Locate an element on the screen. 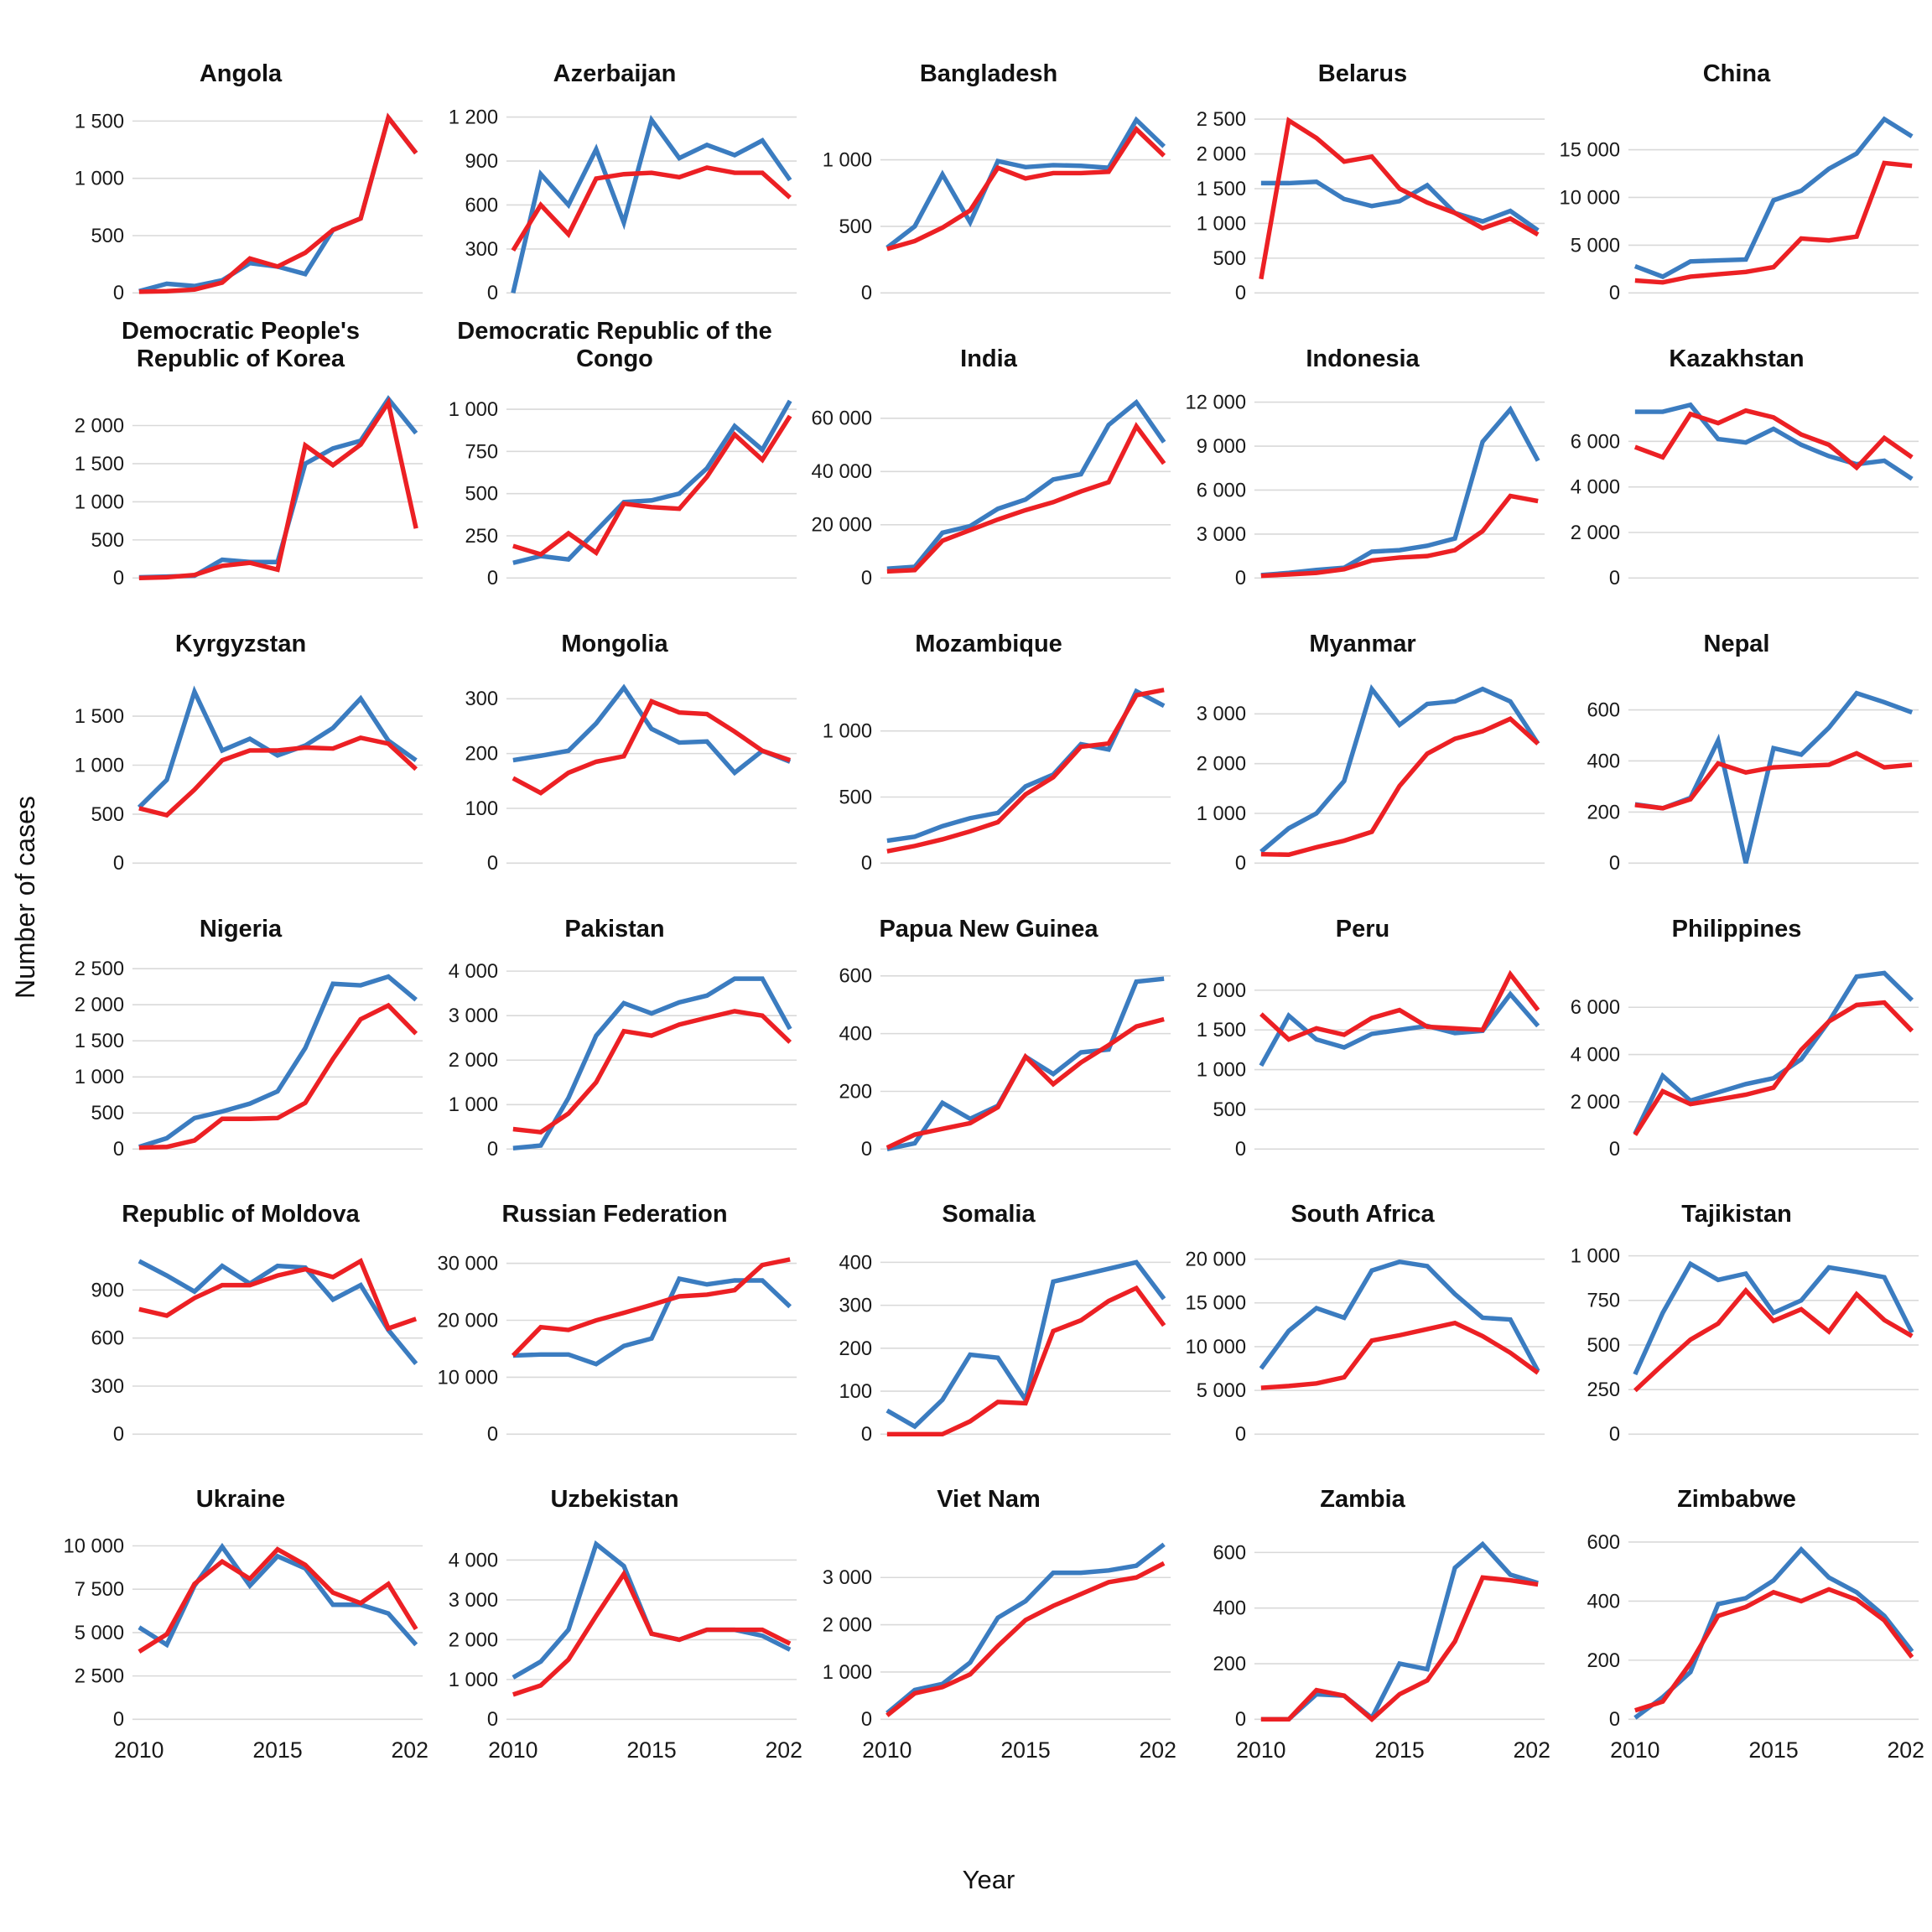 This screenshot has height=1932, width=1932. svg-text: 100 is located at coordinates (481, 809).